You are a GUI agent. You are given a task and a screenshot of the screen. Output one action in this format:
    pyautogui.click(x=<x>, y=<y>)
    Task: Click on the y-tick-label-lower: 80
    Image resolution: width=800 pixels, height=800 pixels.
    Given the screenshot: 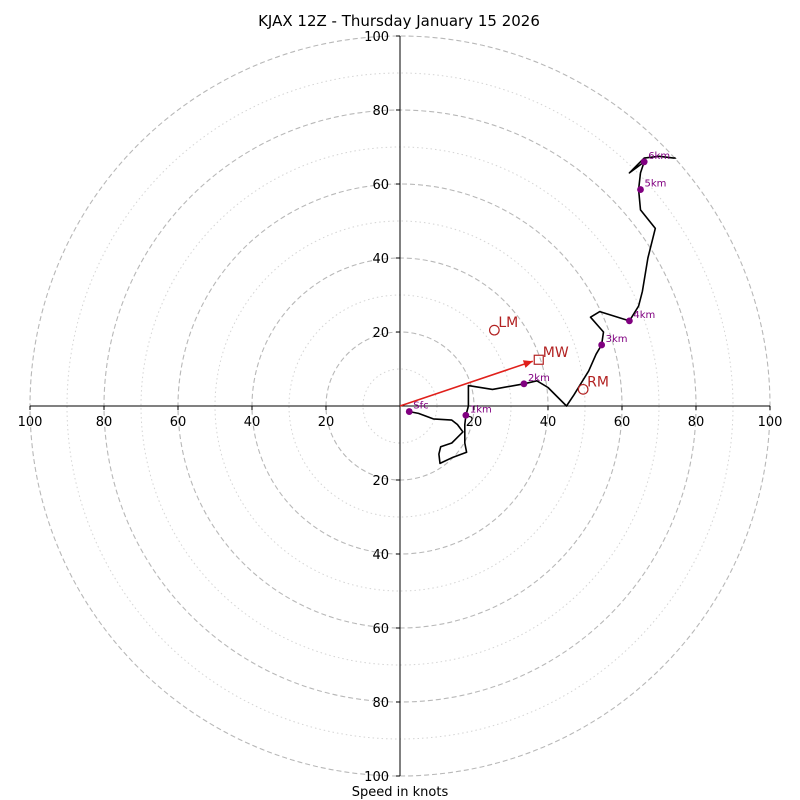 What is the action you would take?
    pyautogui.click(x=380, y=703)
    